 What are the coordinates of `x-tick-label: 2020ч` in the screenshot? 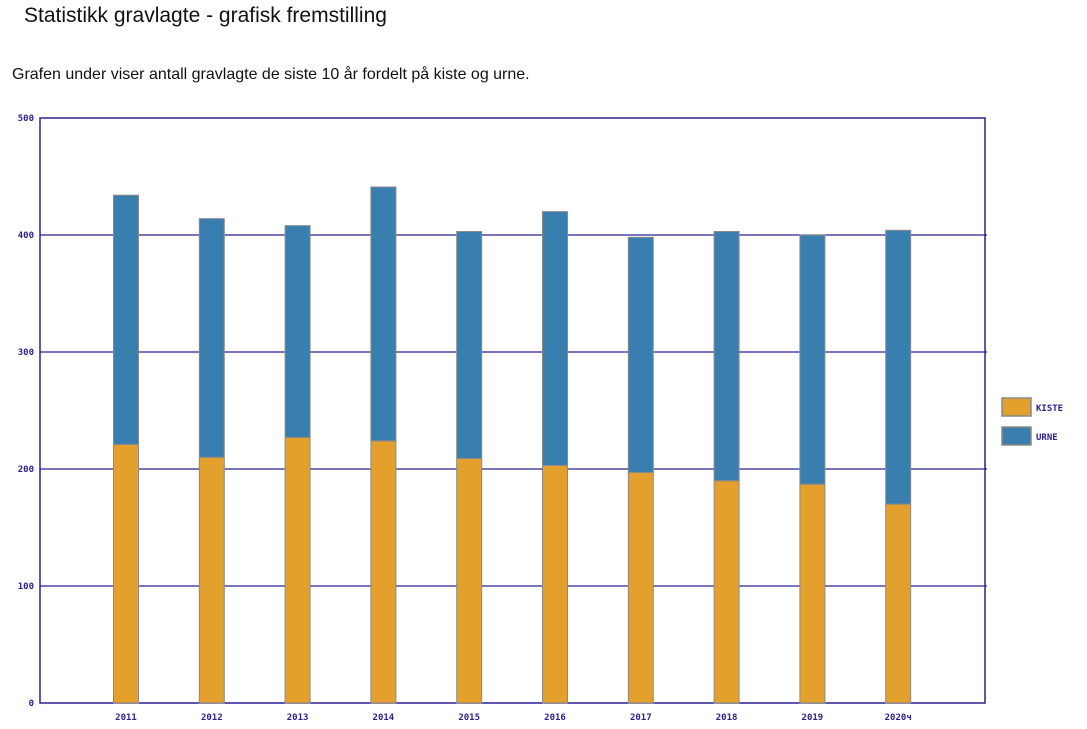 It's located at (898, 718).